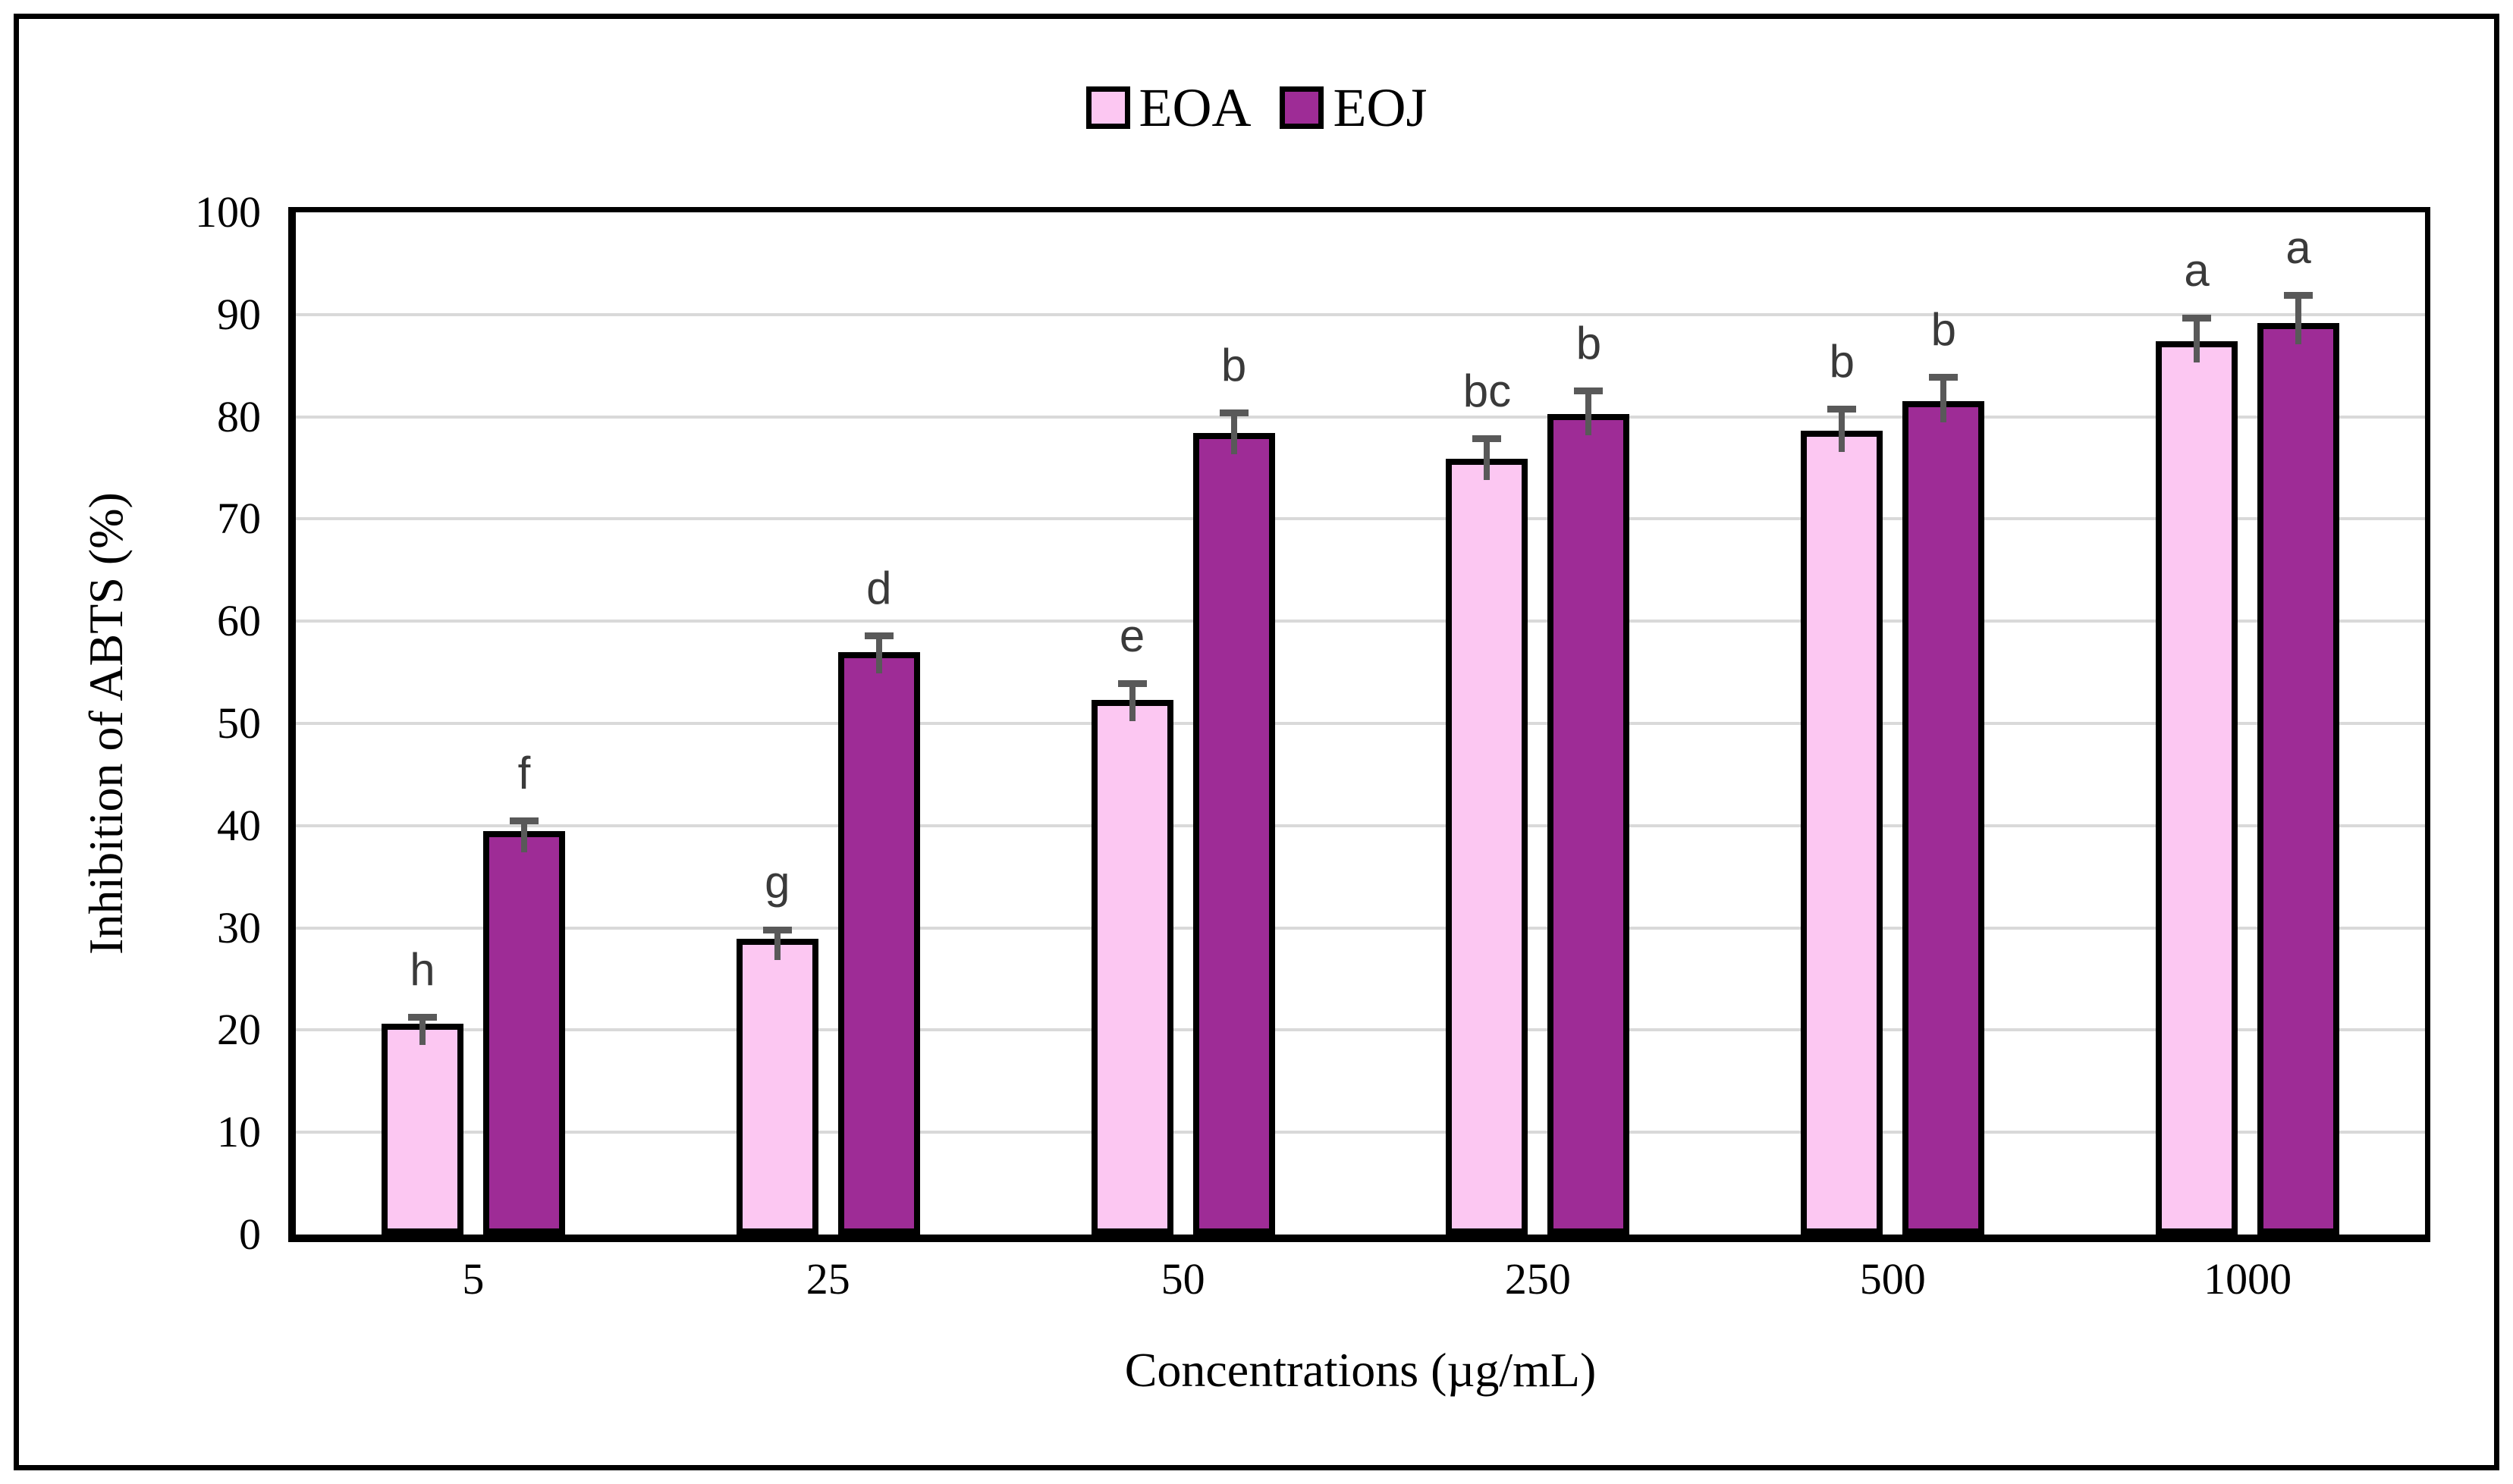  What do you see at coordinates (2248, 1279) in the screenshot?
I see `x-tick-label-1000: 1000` at bounding box center [2248, 1279].